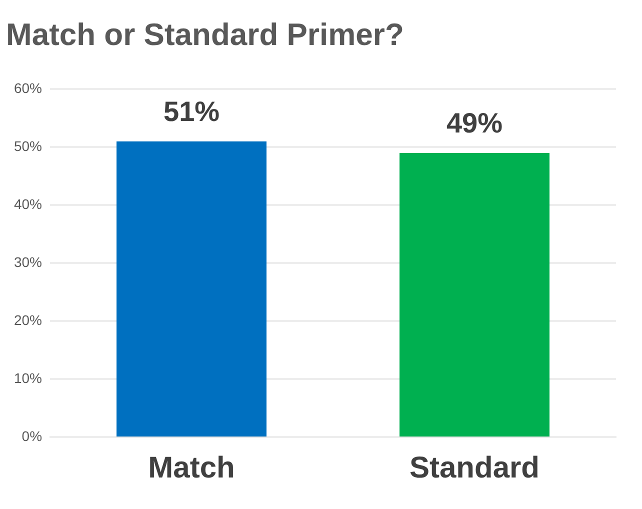 The width and height of the screenshot is (642, 509). What do you see at coordinates (28, 378) in the screenshot?
I see `y-tick-label: 10%` at bounding box center [28, 378].